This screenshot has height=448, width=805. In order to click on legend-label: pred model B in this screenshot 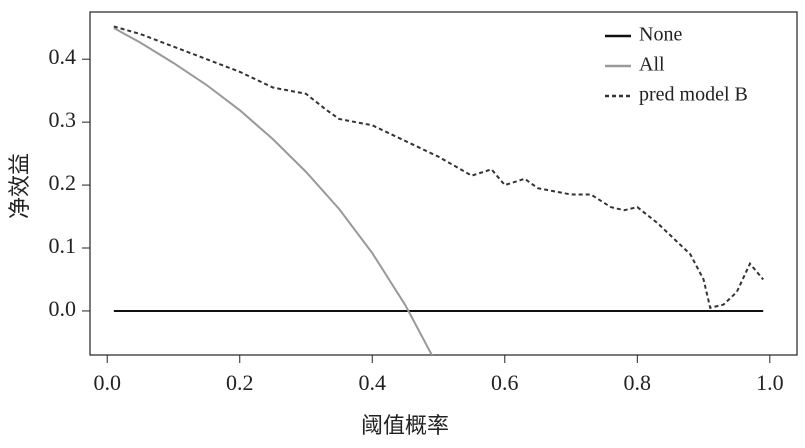, I will do `click(693, 95)`.